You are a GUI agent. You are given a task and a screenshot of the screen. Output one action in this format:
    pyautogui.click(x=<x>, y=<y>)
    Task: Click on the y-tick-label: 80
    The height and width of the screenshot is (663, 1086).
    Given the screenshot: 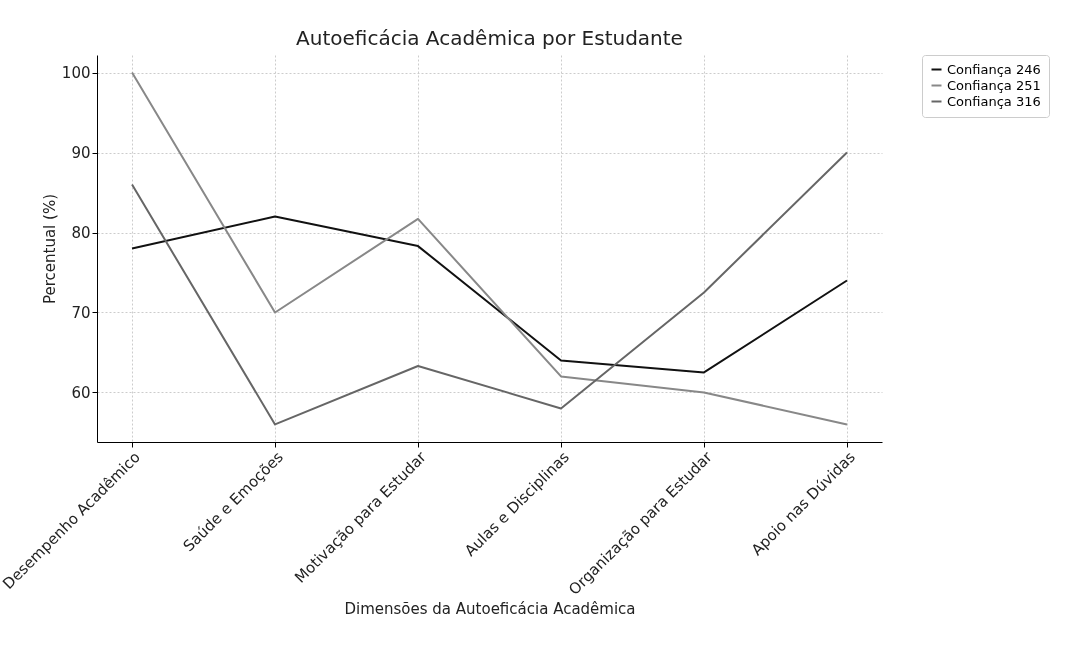 What is the action you would take?
    pyautogui.click(x=81, y=233)
    